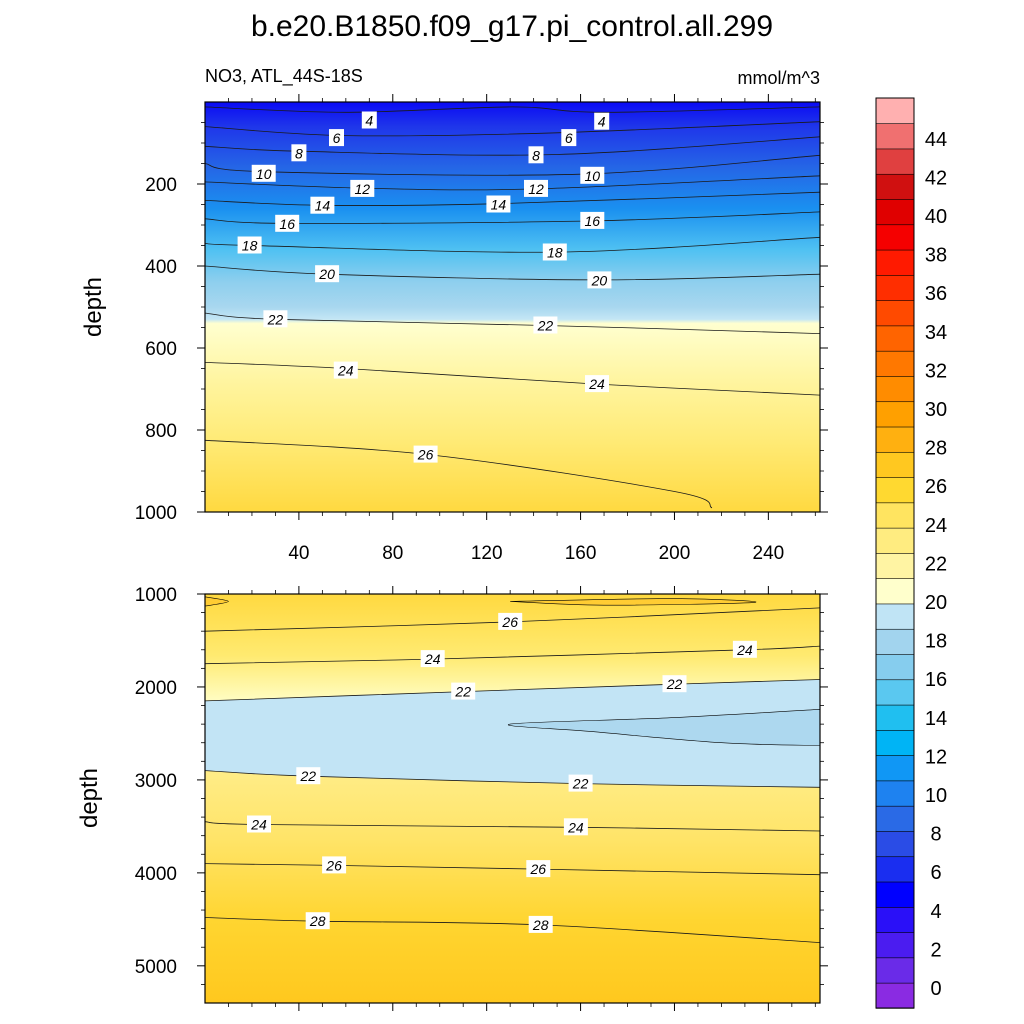  Describe the element at coordinates (512, 733) in the screenshot. I see `lower-blue-band` at that location.